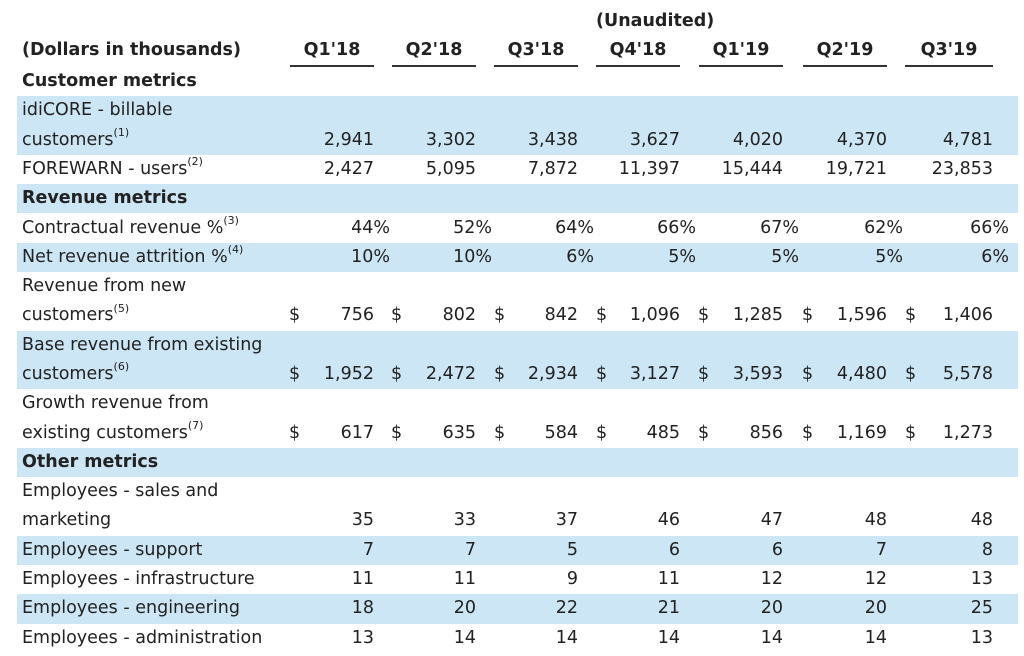  Describe the element at coordinates (766, 432) in the screenshot. I see `value-cell: 856` at that location.